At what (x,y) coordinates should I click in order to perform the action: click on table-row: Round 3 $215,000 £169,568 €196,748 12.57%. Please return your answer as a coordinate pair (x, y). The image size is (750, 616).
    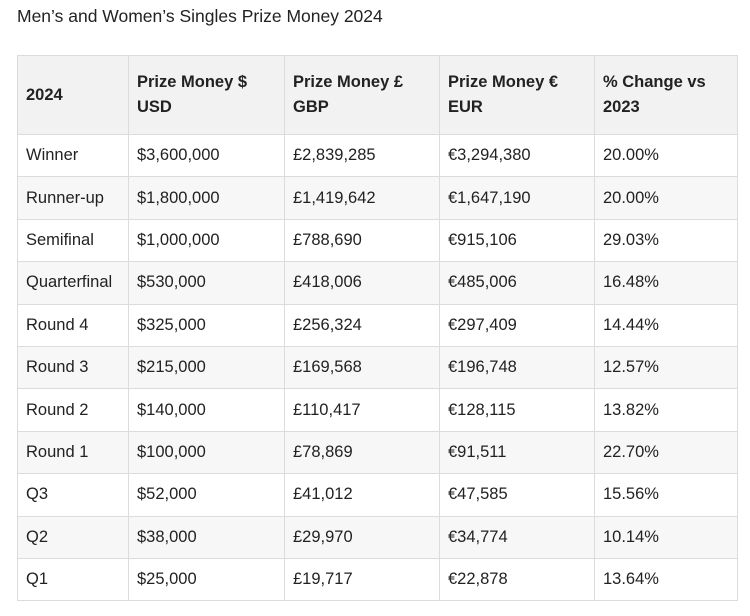
    Looking at the image, I should click on (377, 367).